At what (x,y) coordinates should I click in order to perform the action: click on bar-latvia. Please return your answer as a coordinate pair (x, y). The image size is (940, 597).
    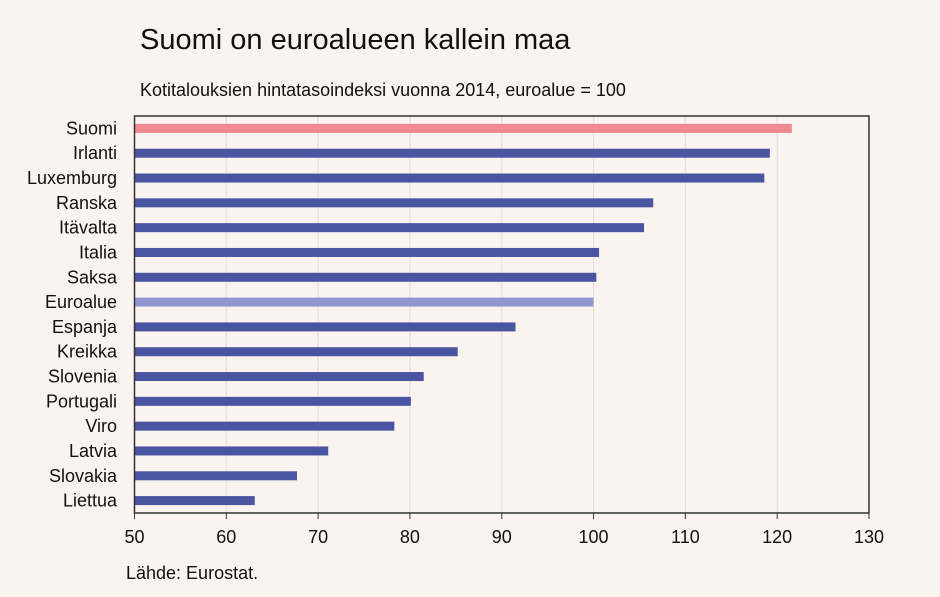
    Looking at the image, I should click on (231, 451).